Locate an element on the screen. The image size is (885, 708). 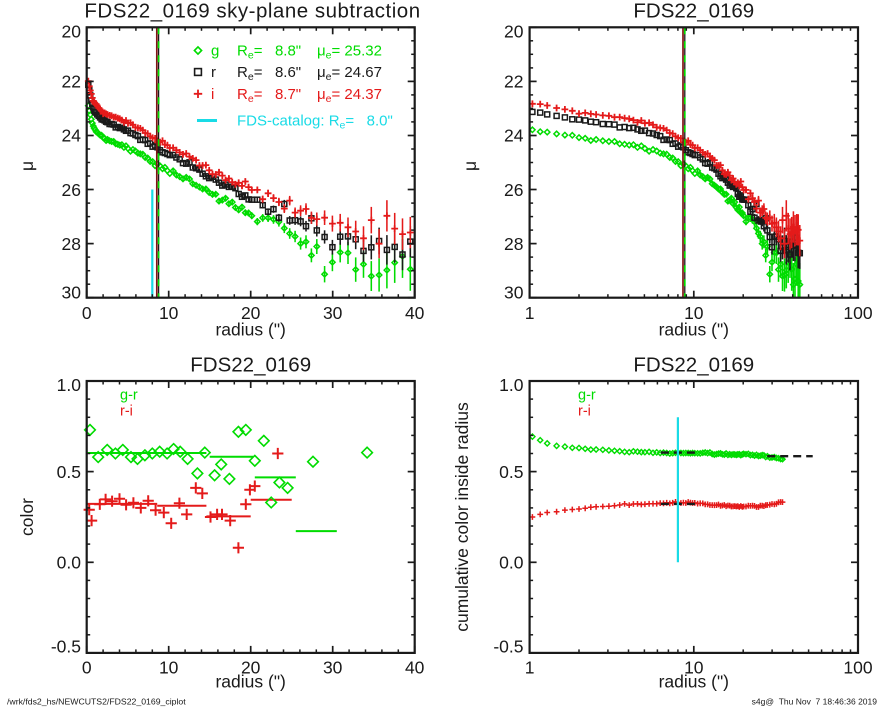
svg-text:/wrk/fds2_hs/NEWCUTS2/FDS22_01: /wrk/fds2_hs/NEWCUTS2/FDS22_0169_ciplot is located at coordinates (96, 702).